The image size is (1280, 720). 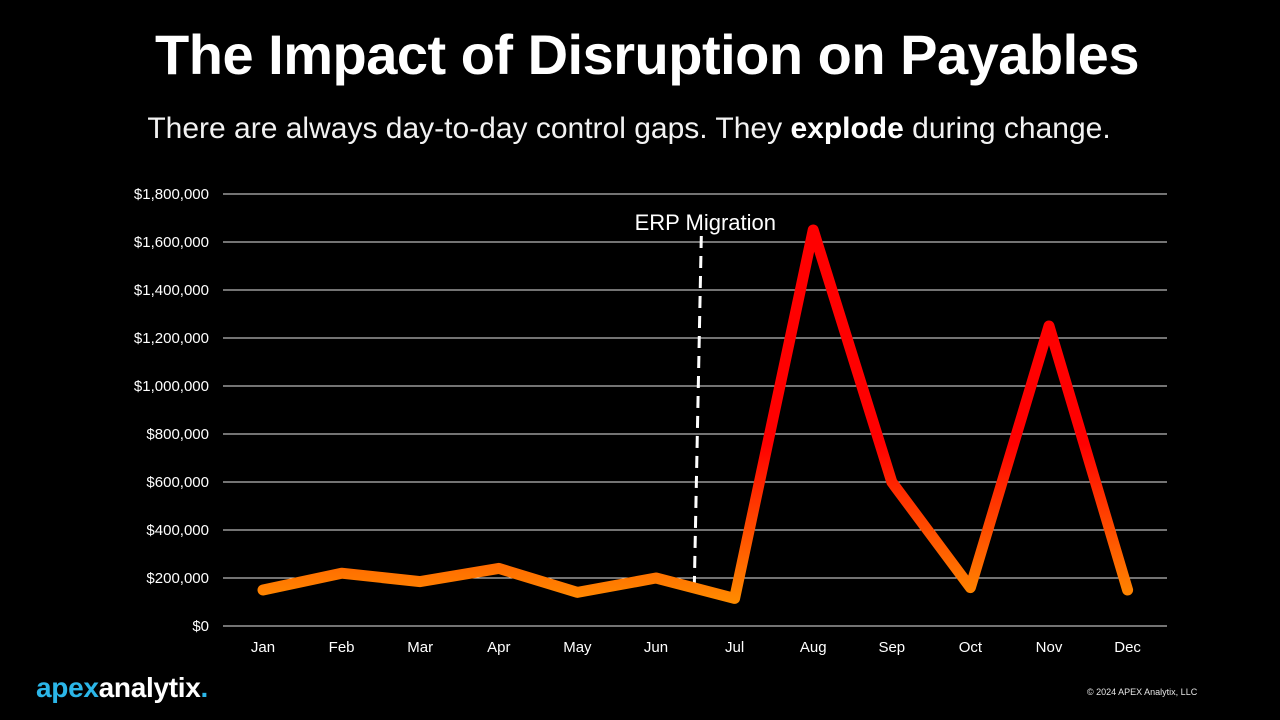 I want to click on y-tick-label: $1,000,000, so click(x=171, y=386).